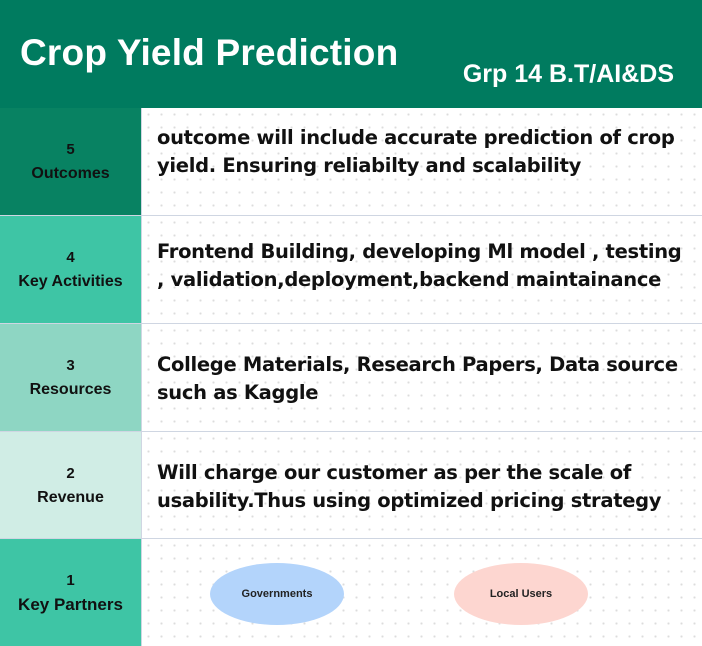 The width and height of the screenshot is (702, 646). What do you see at coordinates (70, 161) in the screenshot?
I see `row-label: 5 Outcomes` at bounding box center [70, 161].